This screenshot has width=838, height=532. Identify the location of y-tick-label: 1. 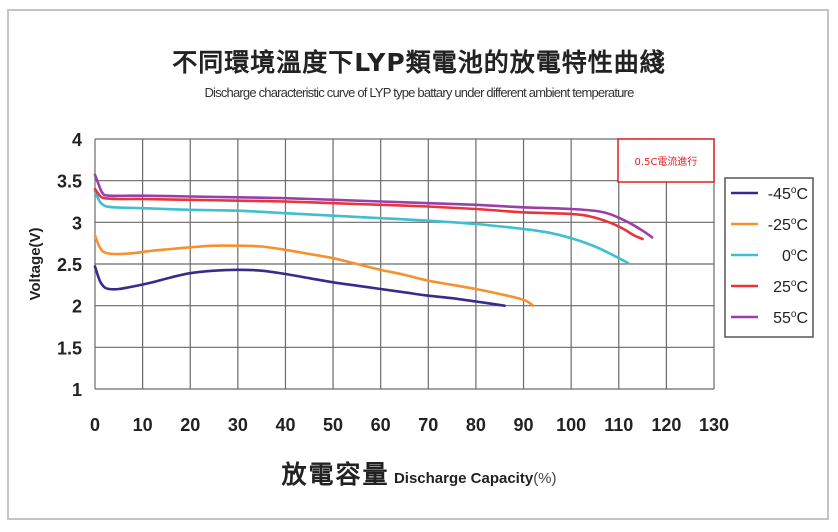
(77, 390).